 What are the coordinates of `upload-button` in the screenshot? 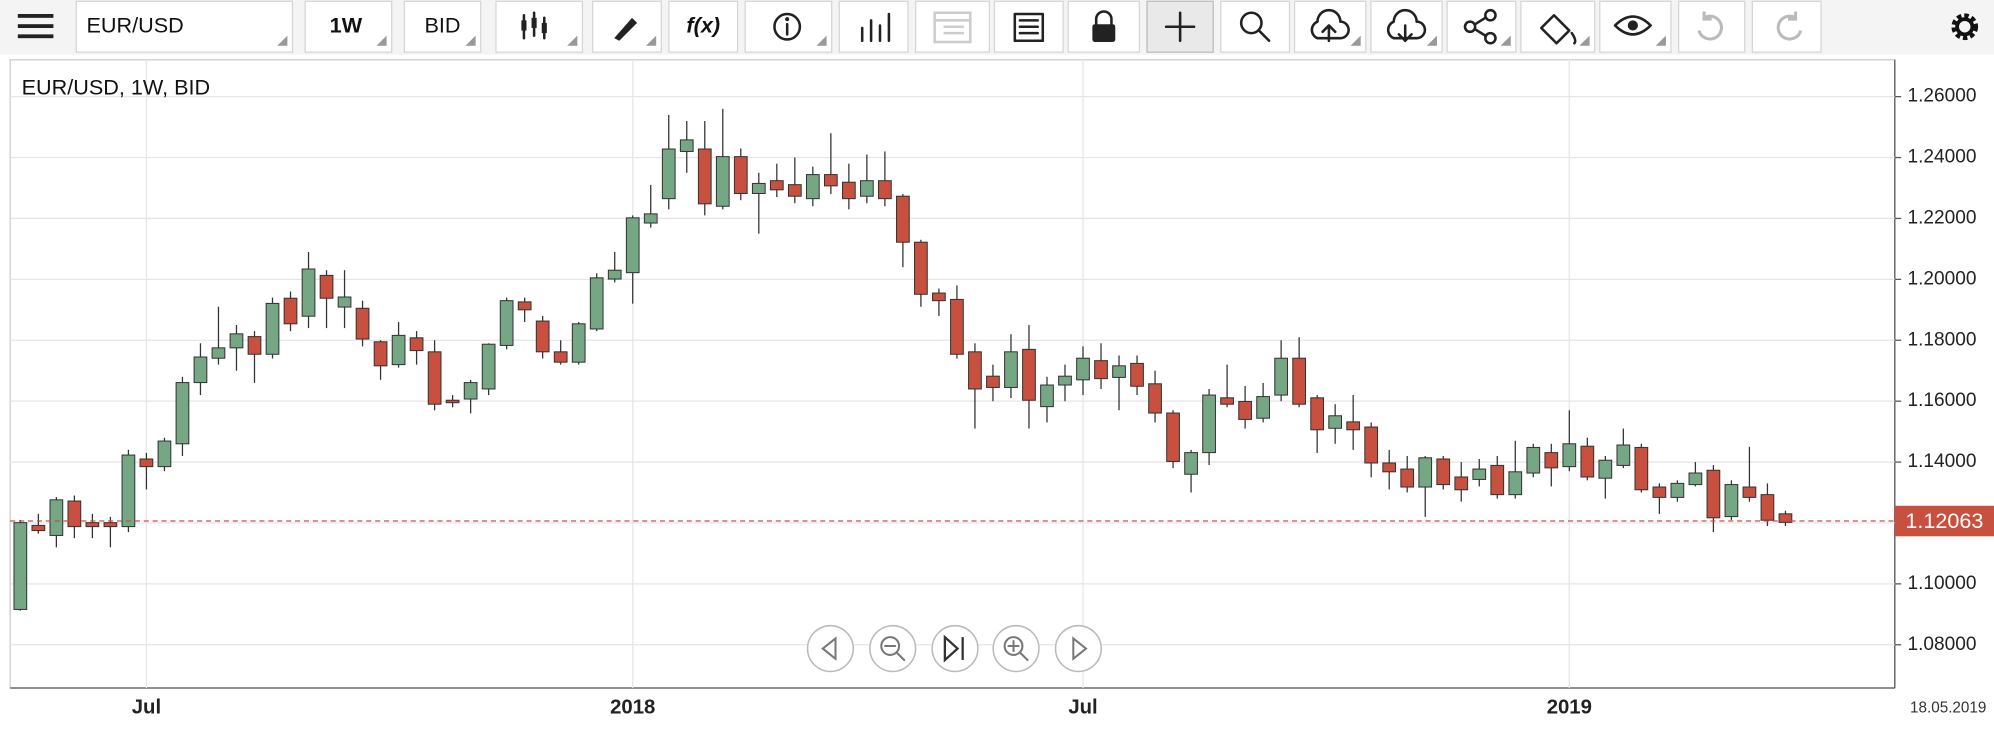 It's located at (1330, 26).